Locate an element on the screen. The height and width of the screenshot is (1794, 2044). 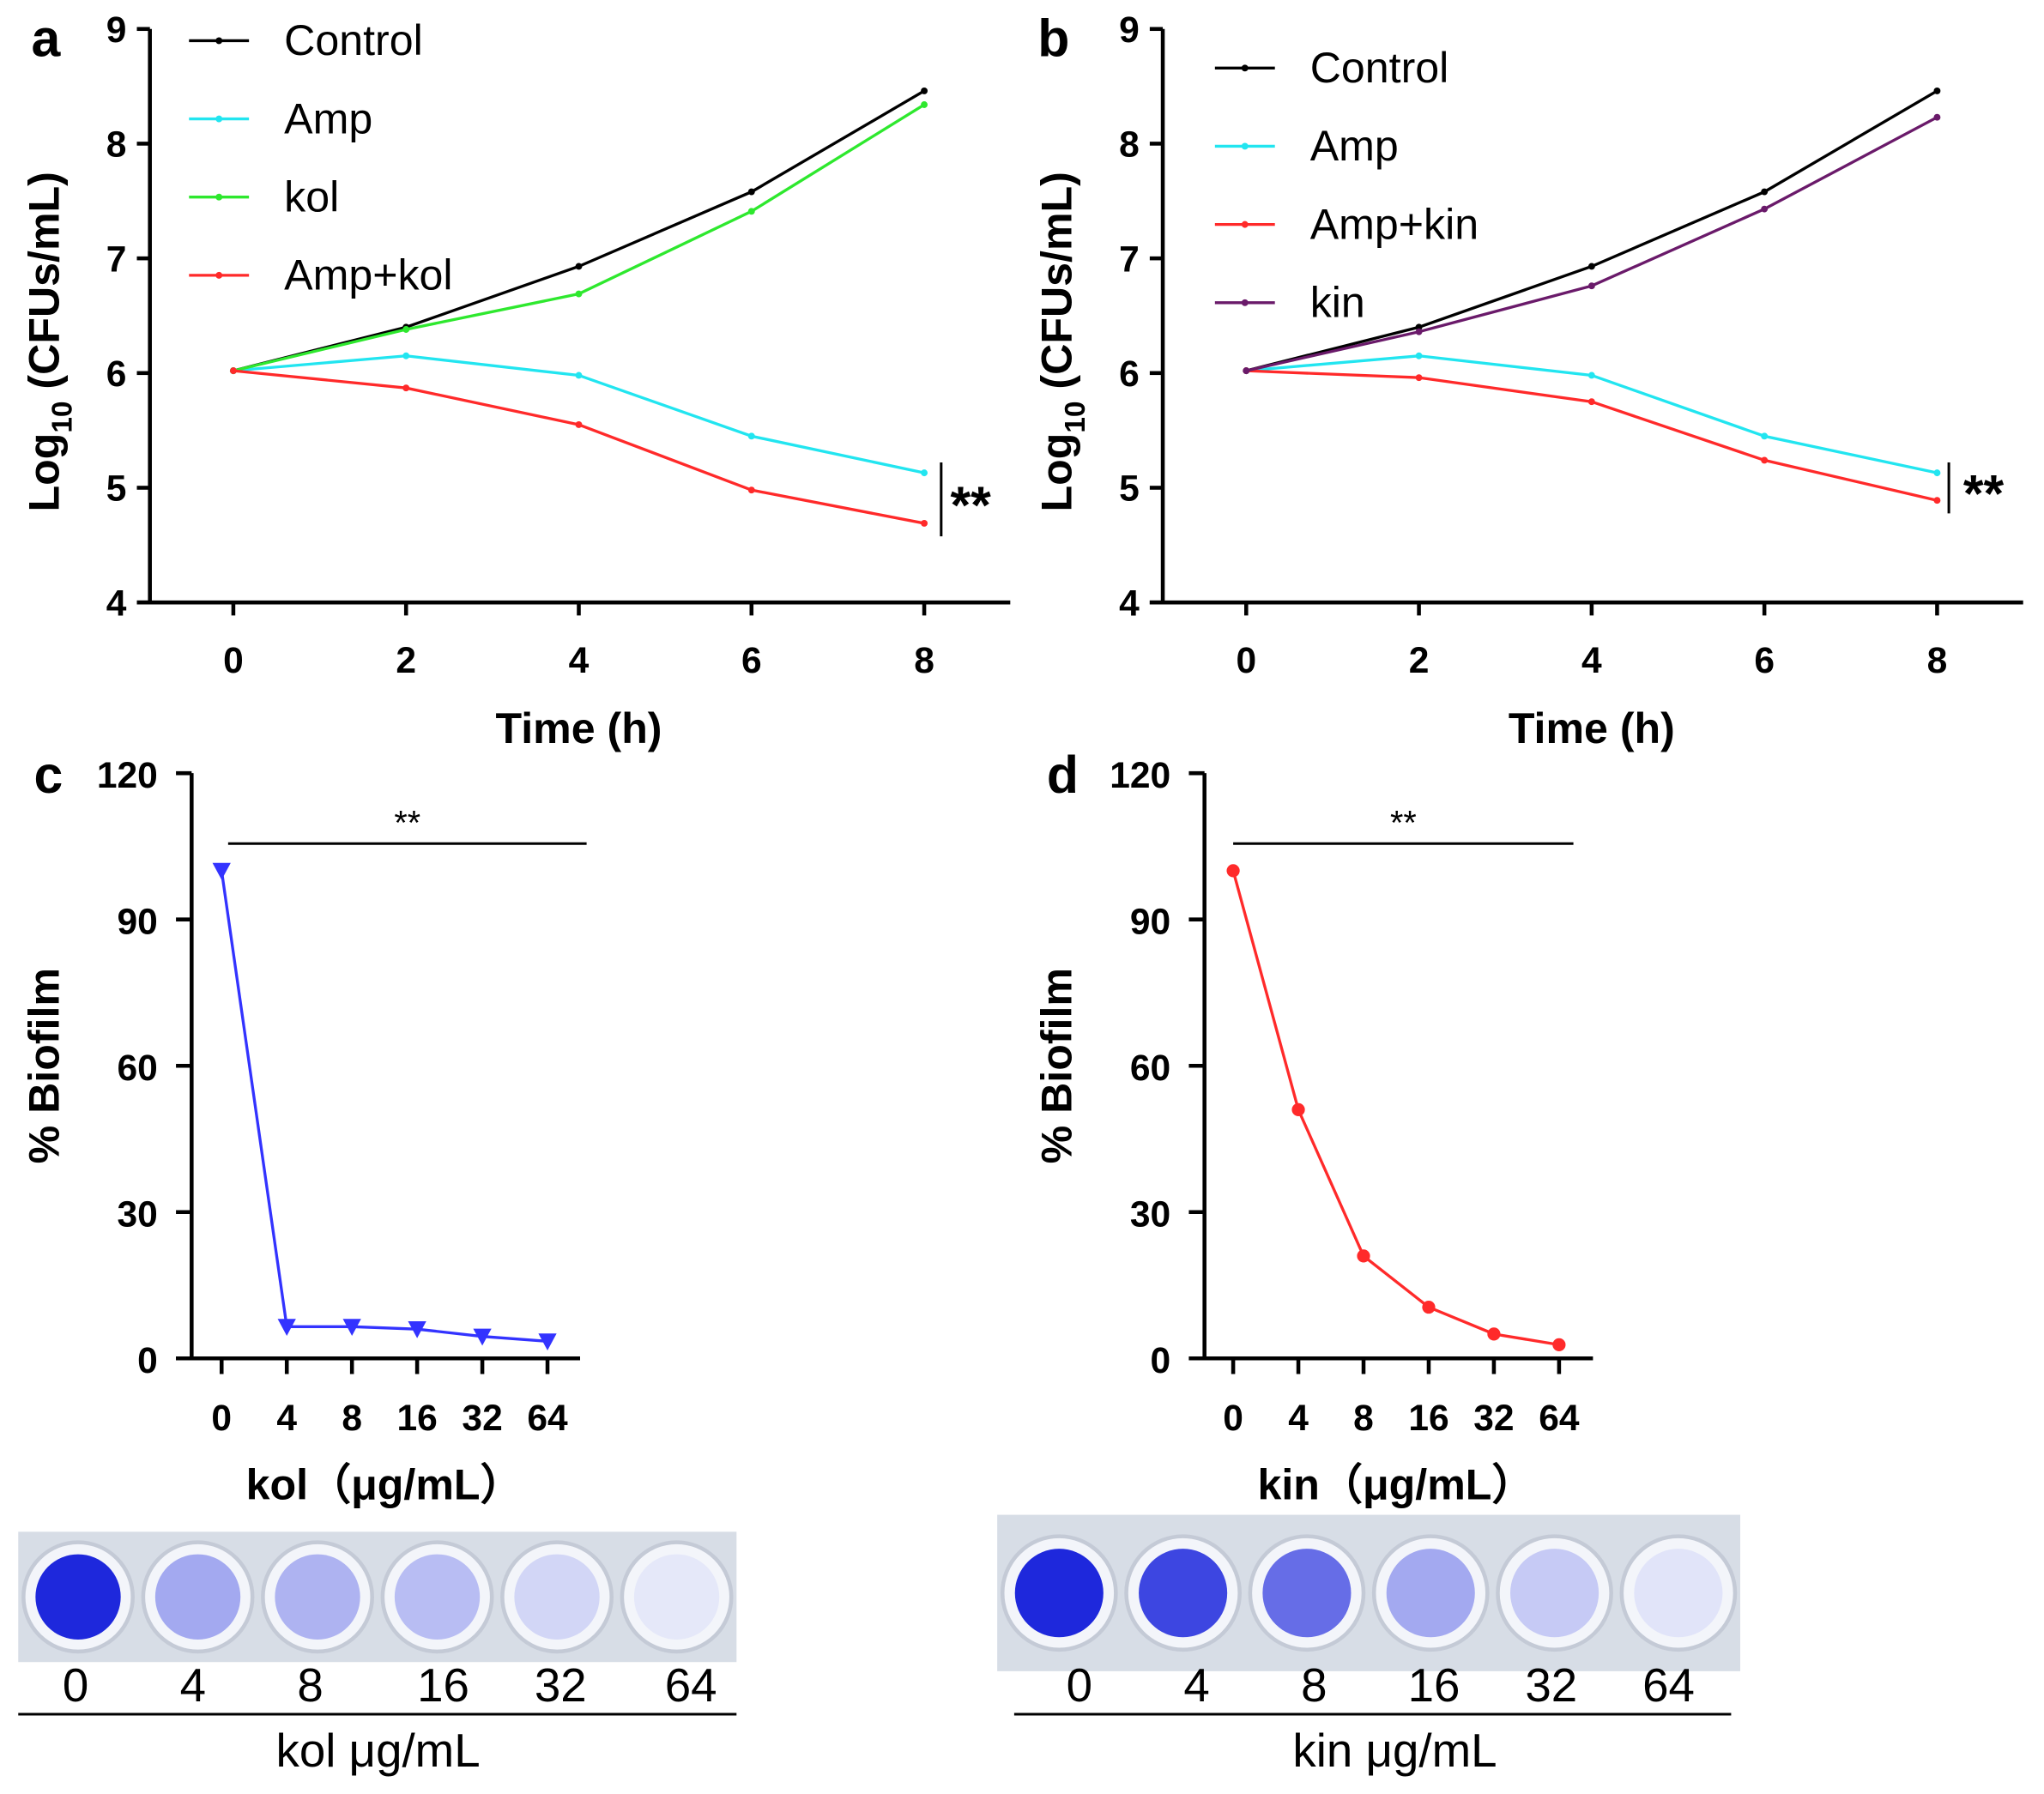
biofilm-plate-c: 0 4 8 16 32 64 kol μg/mL is located at coordinates (377, 1654).